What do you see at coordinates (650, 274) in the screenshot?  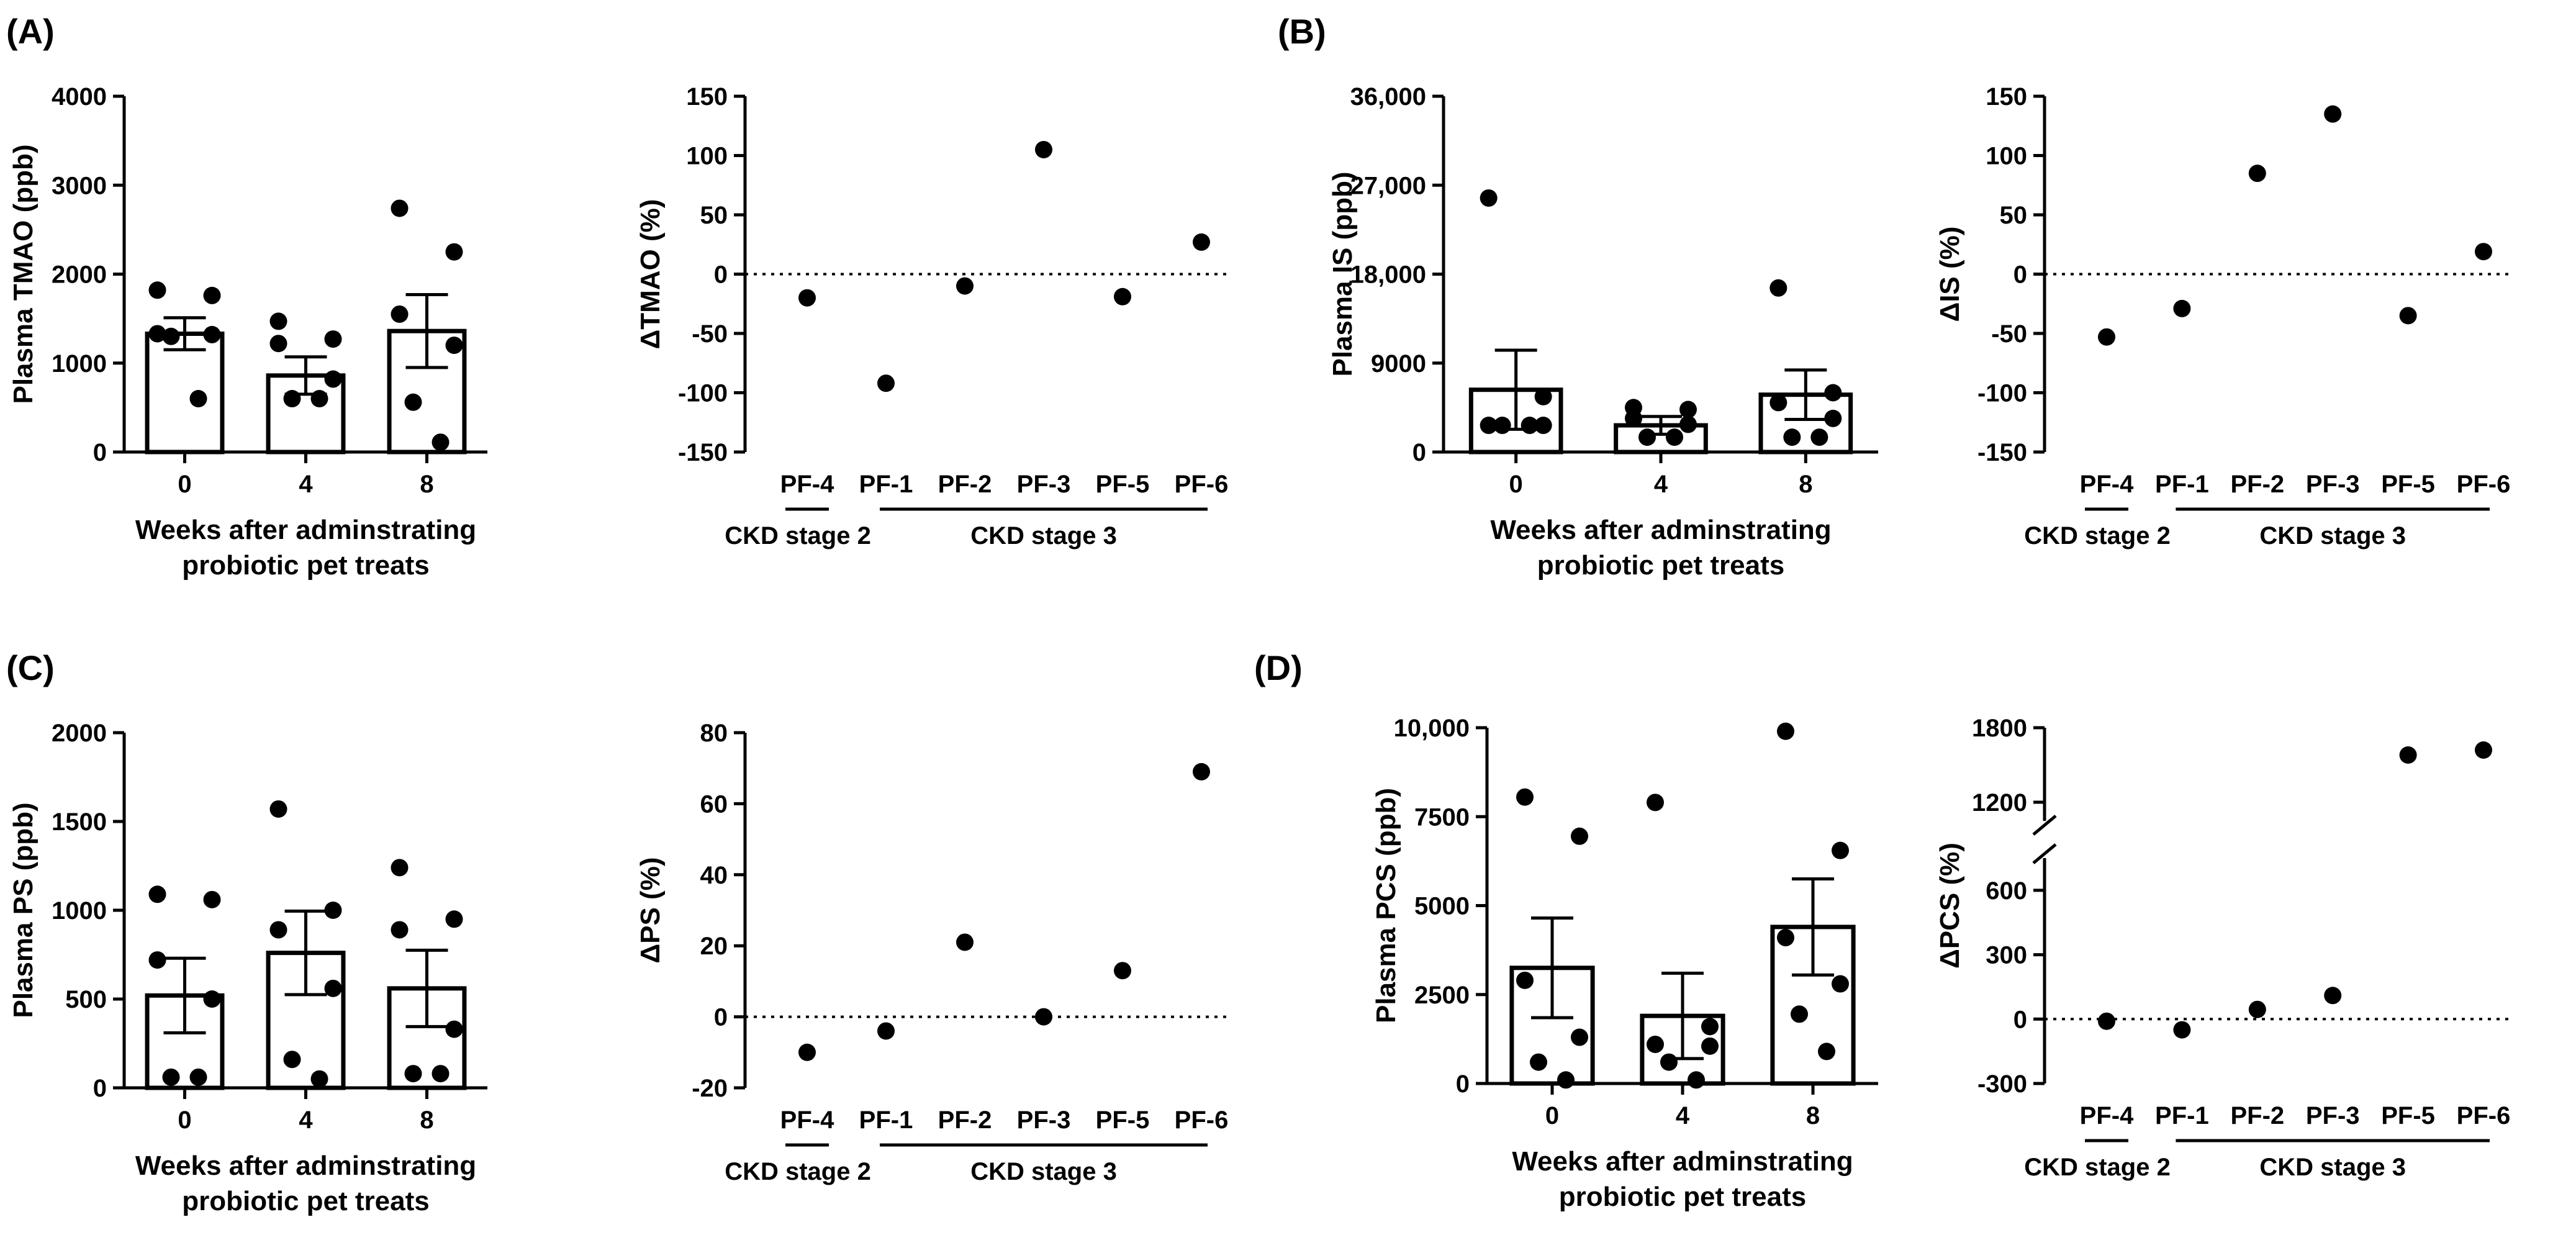 I see `y-axis-title: ΔTMAO (%)` at bounding box center [650, 274].